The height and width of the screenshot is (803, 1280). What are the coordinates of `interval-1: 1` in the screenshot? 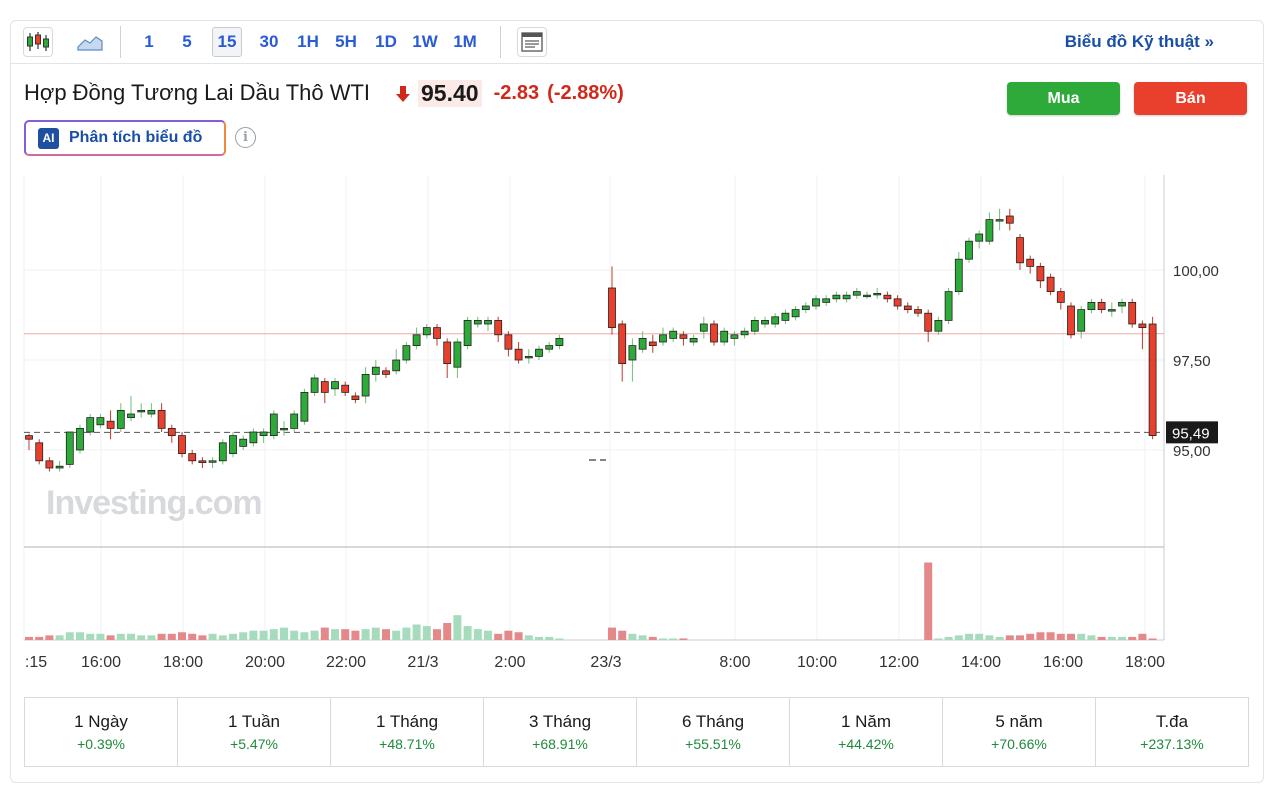 It's located at (149, 41).